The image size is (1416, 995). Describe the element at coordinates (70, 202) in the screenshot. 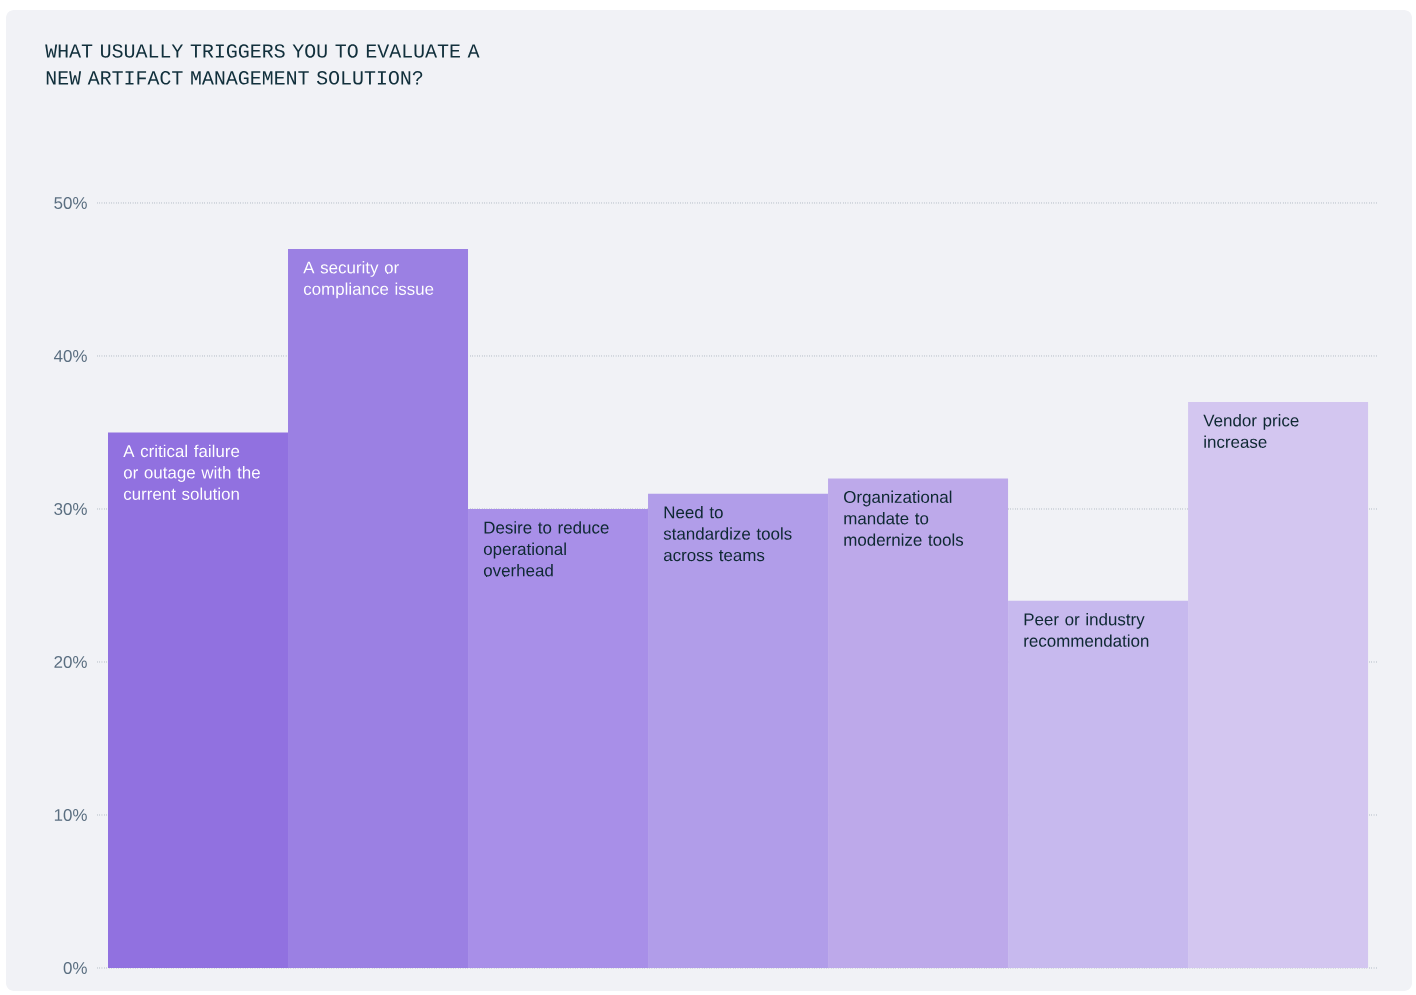

I see `y-tick-label: 50%` at that location.